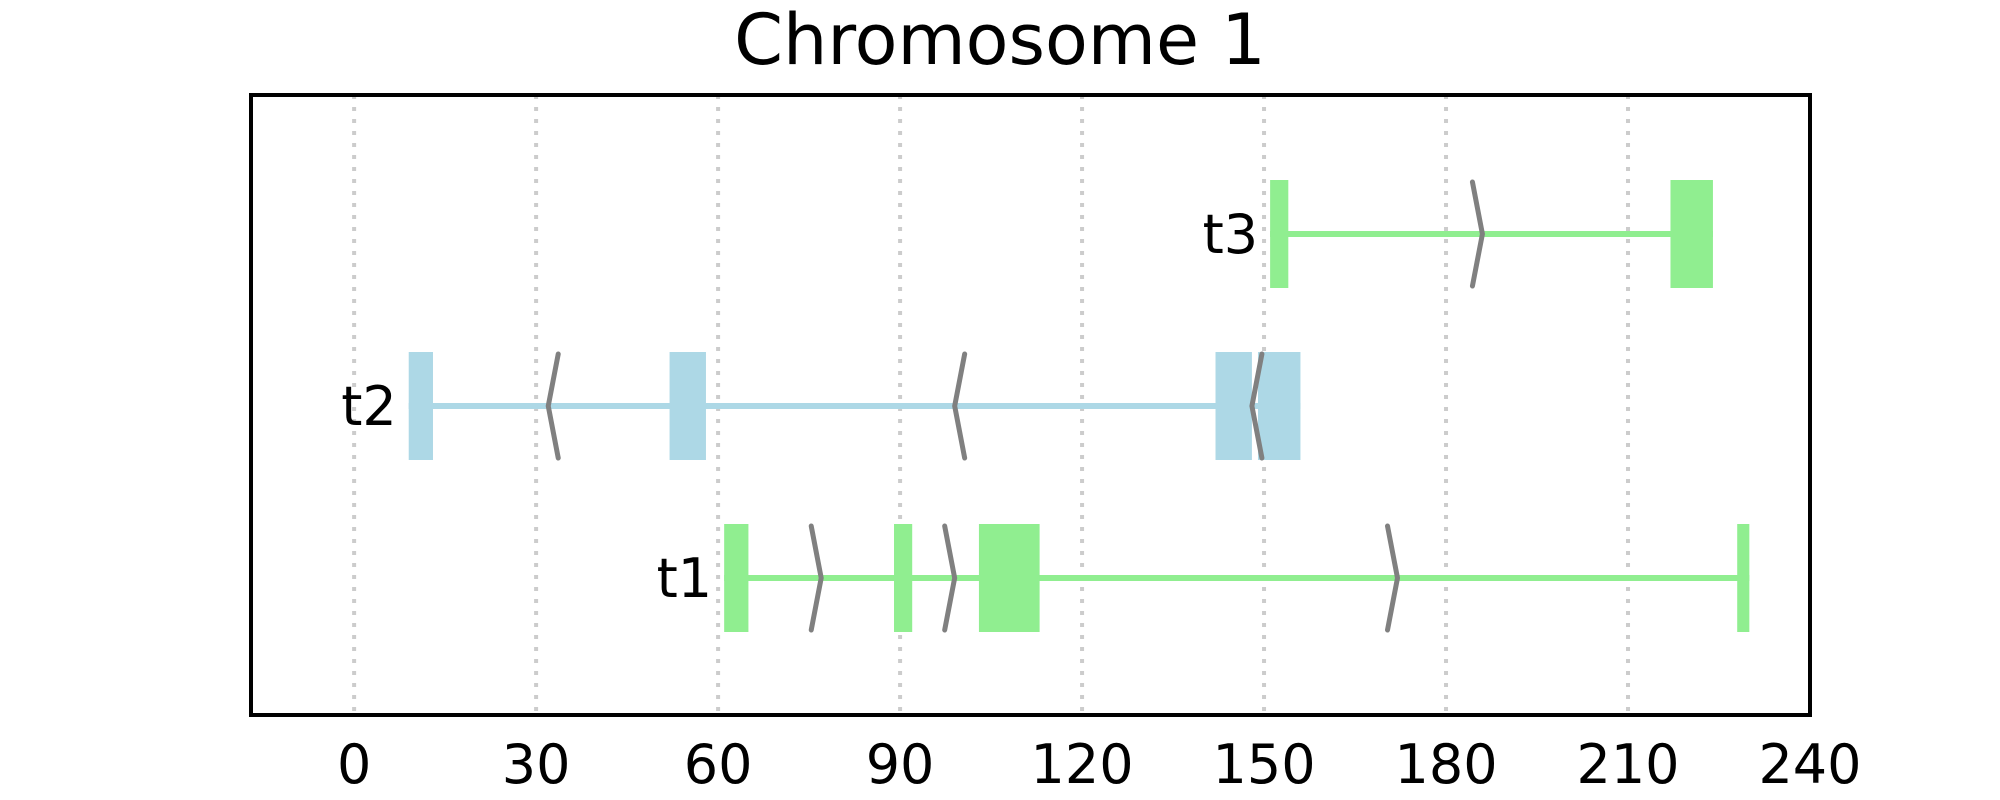  I want to click on transcript-label: t1, so click(685, 578).